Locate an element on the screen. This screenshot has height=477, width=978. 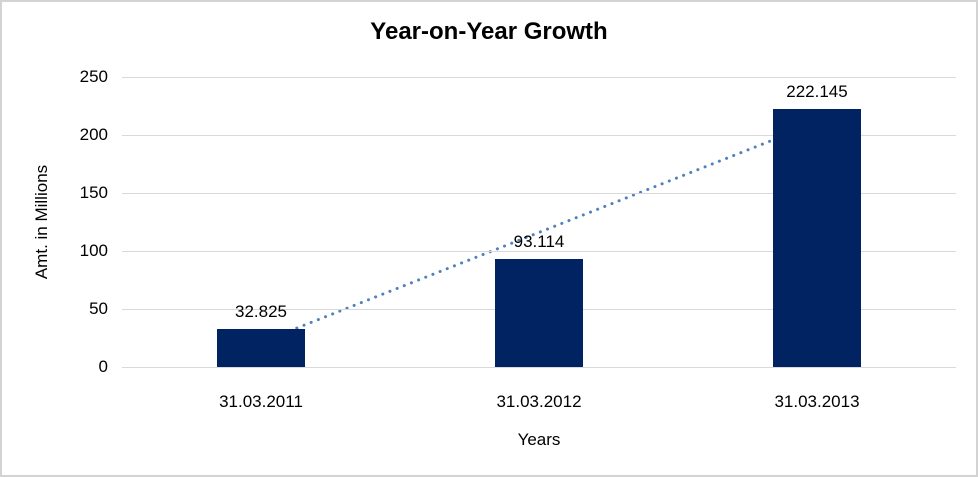
y-tick-label: 0 is located at coordinates (103, 366).